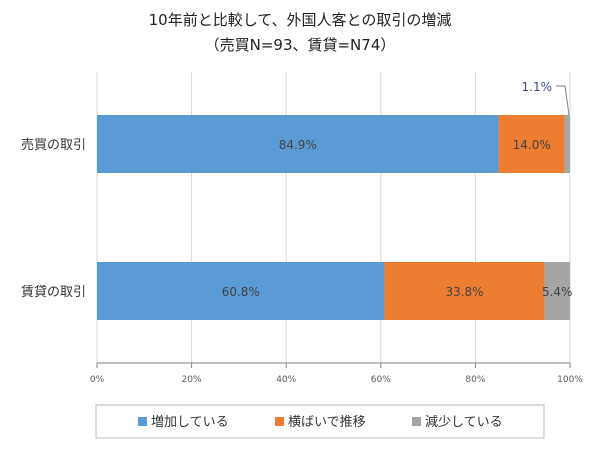 Image resolution: width=600 pixels, height=450 pixels. I want to click on data-label: 84.9%, so click(298, 145).